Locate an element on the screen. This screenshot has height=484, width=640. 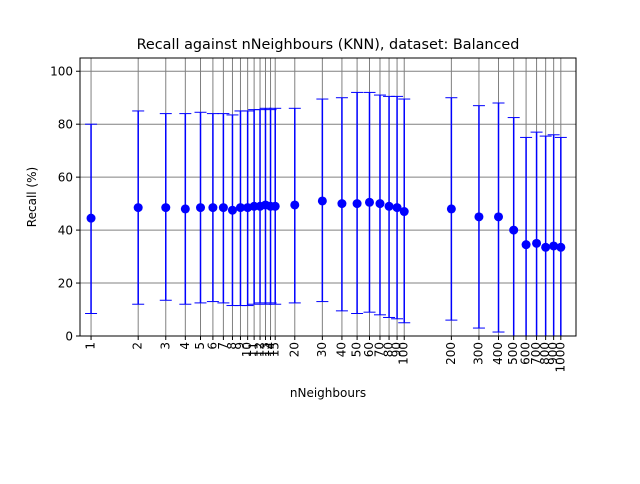
x-tick-label: 9 is located at coordinates (240, 346).